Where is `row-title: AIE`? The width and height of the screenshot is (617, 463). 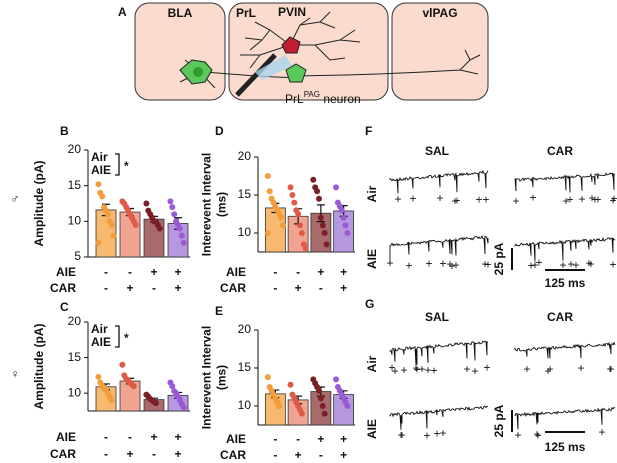
row-title: AIE is located at coordinates (372, 259).